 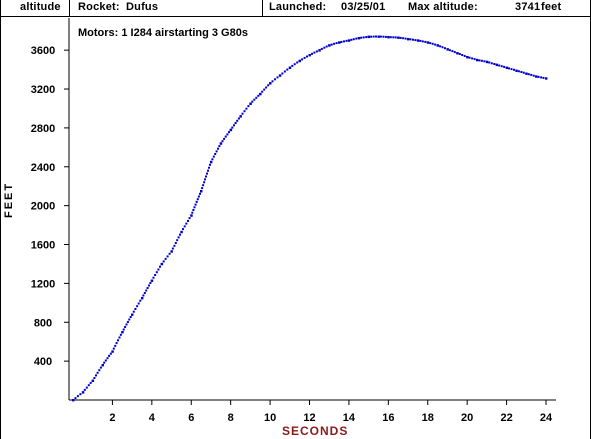 What do you see at coordinates (309, 418) in the screenshot?
I see `x-tick-label: 12` at bounding box center [309, 418].